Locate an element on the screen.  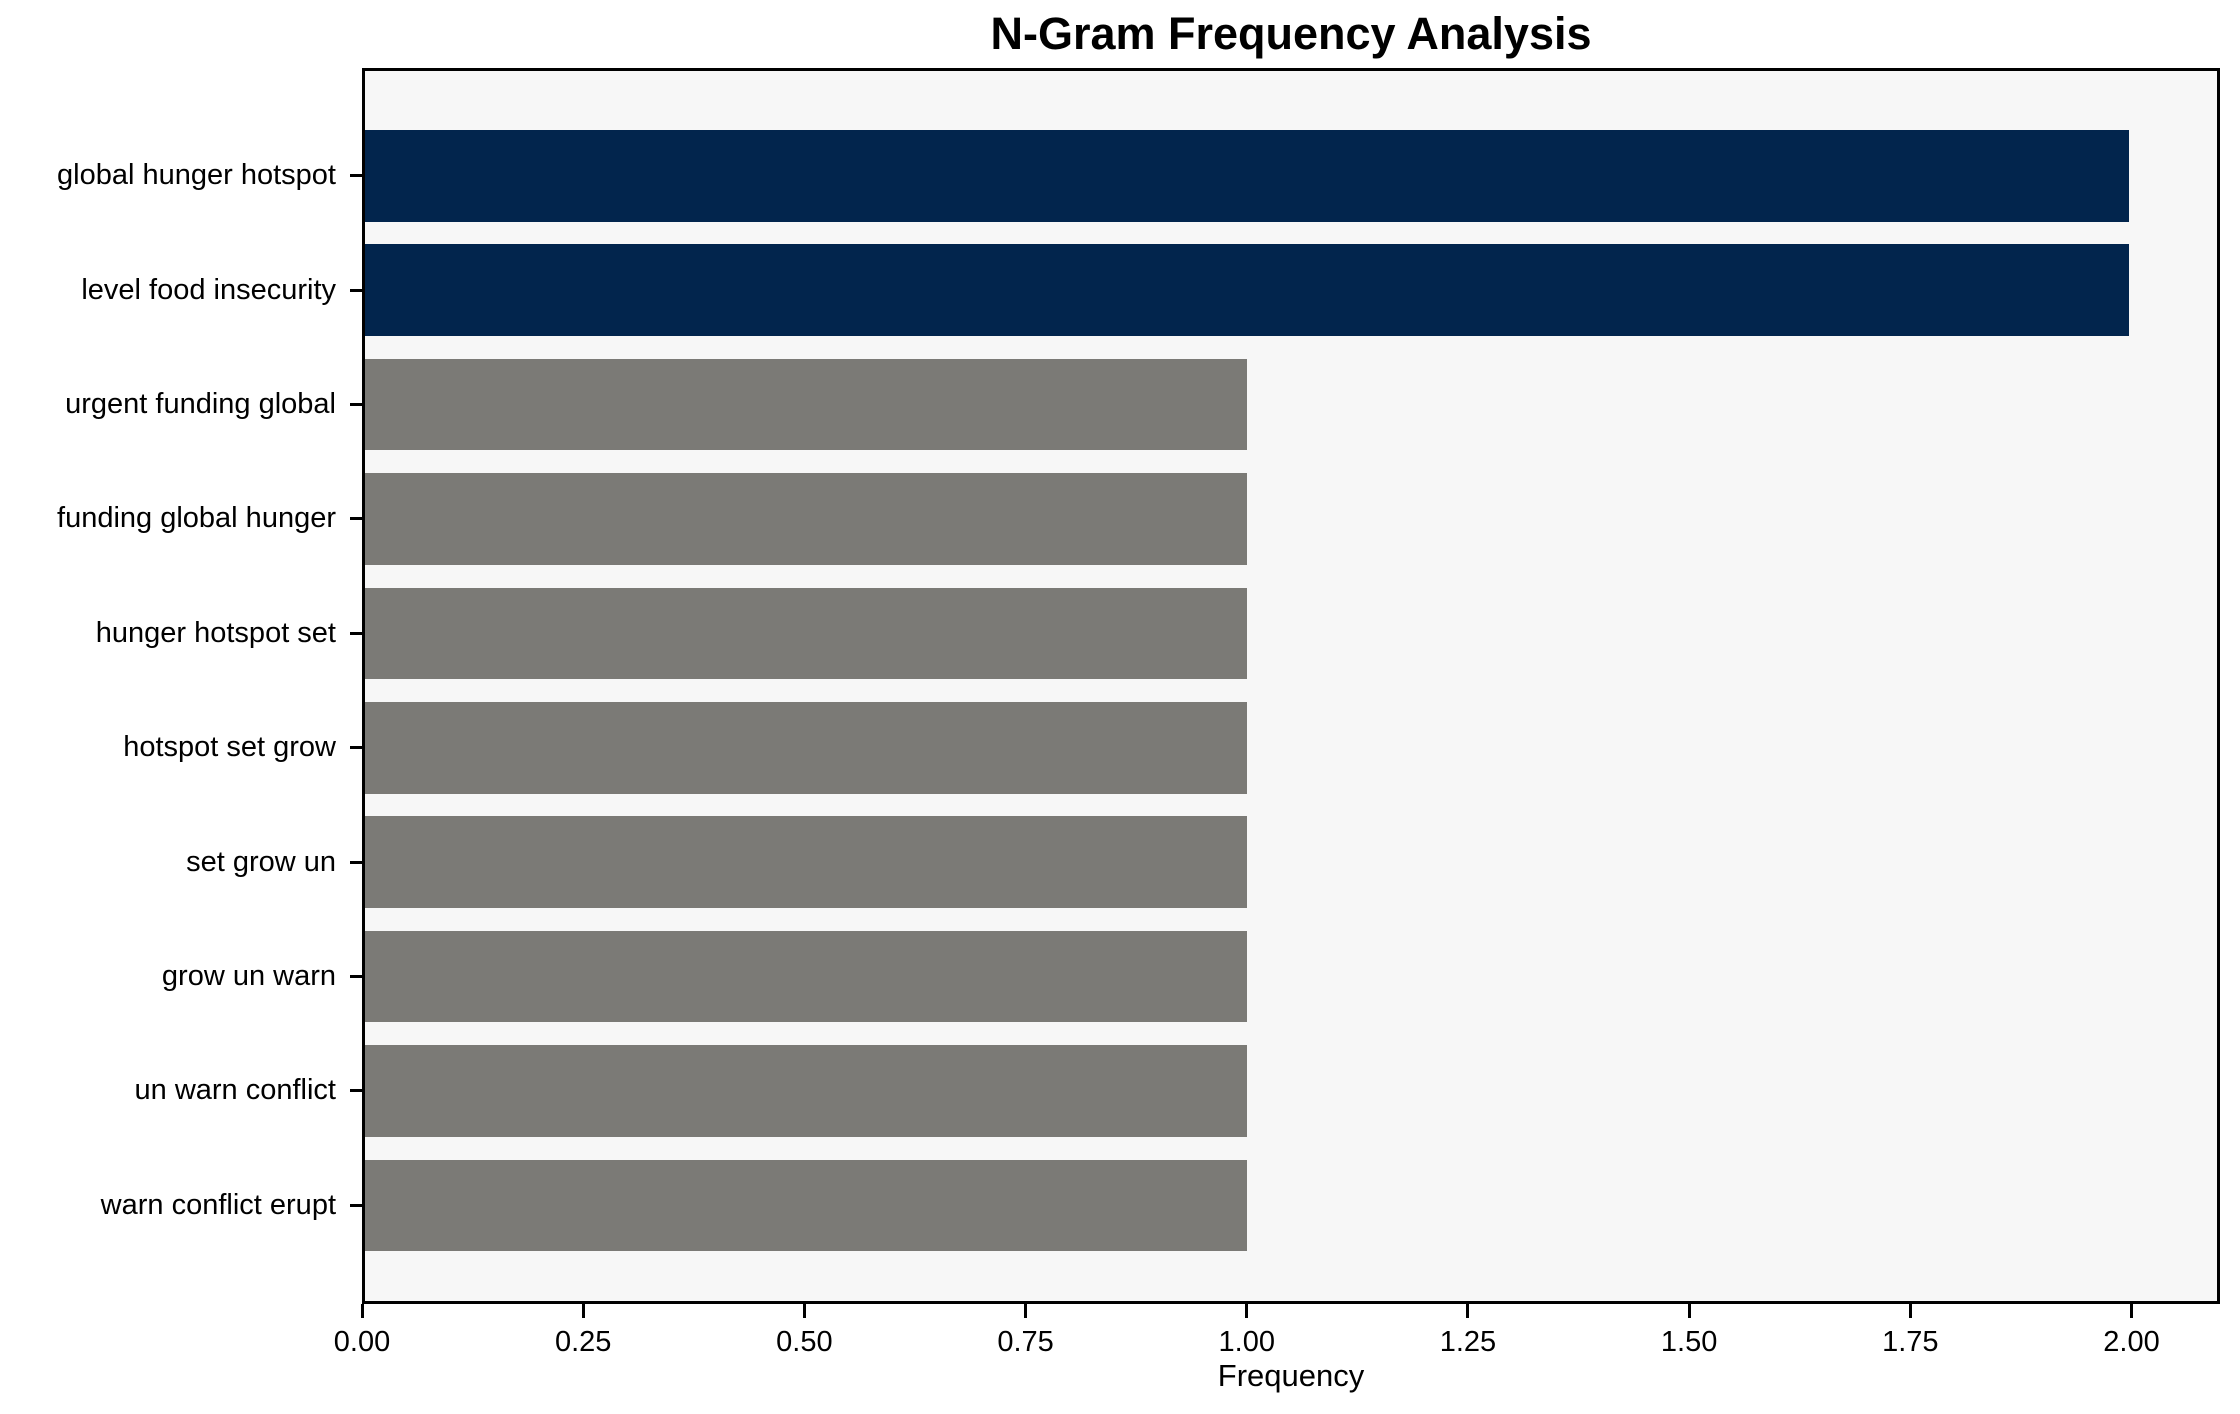
y-tick-label: global hunger hotspot is located at coordinates (196, 175).